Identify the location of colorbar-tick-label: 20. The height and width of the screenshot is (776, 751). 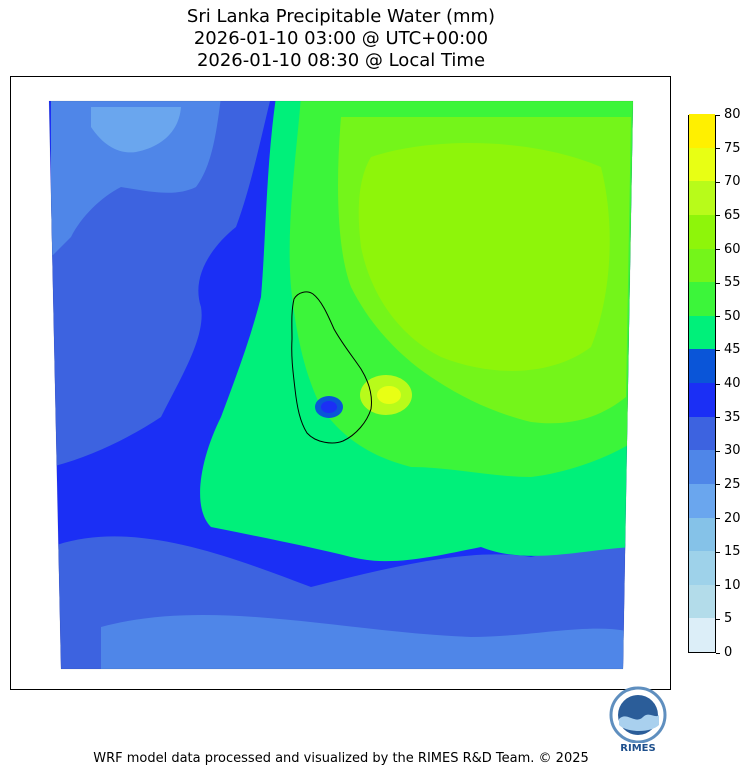
(732, 518).